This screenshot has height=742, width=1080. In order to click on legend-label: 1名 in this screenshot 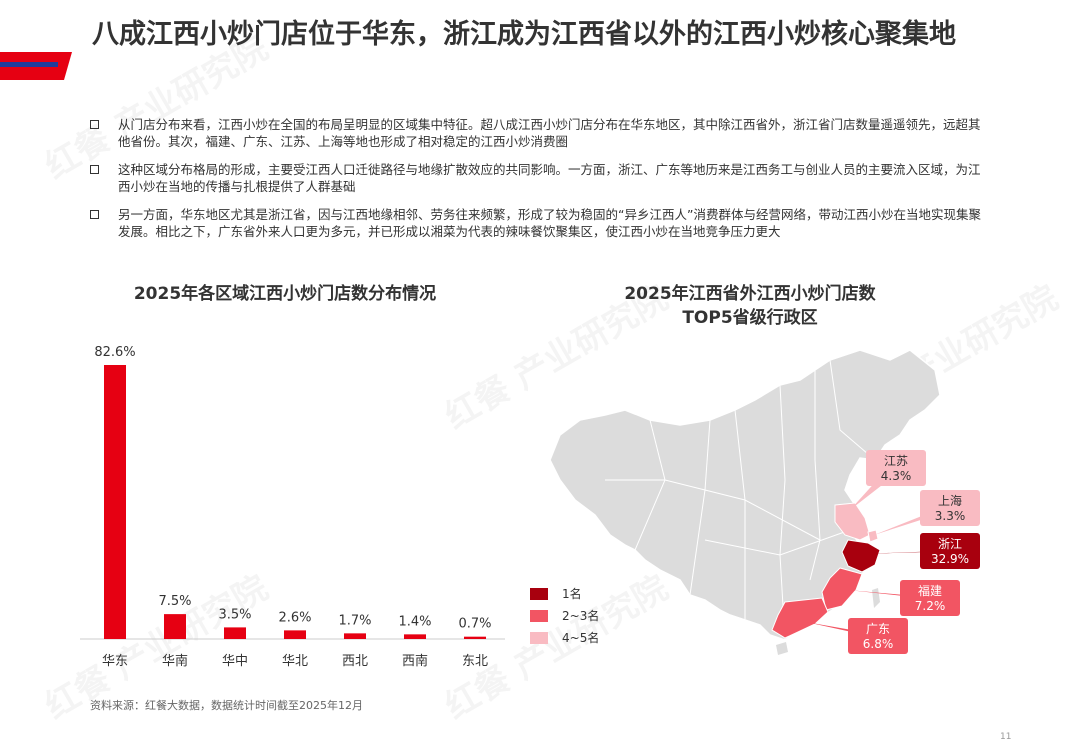, I will do `click(572, 594)`.